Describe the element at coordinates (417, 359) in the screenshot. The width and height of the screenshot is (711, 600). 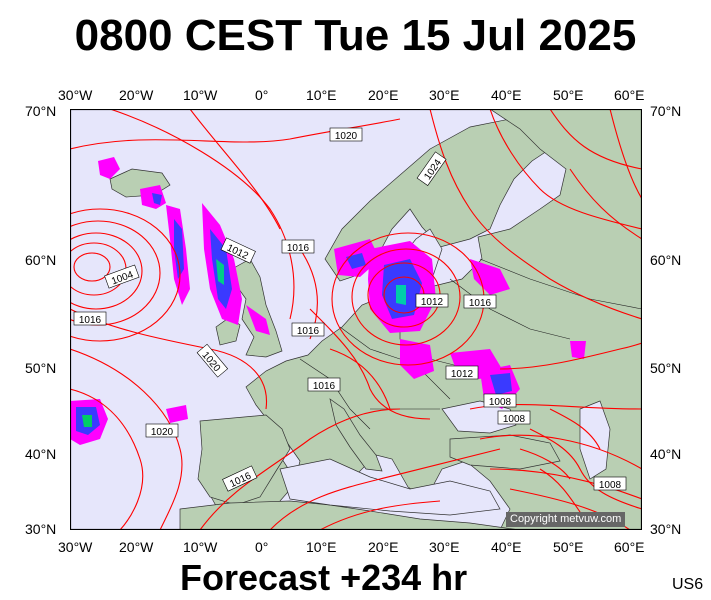
I see `precip-central-europe` at that location.